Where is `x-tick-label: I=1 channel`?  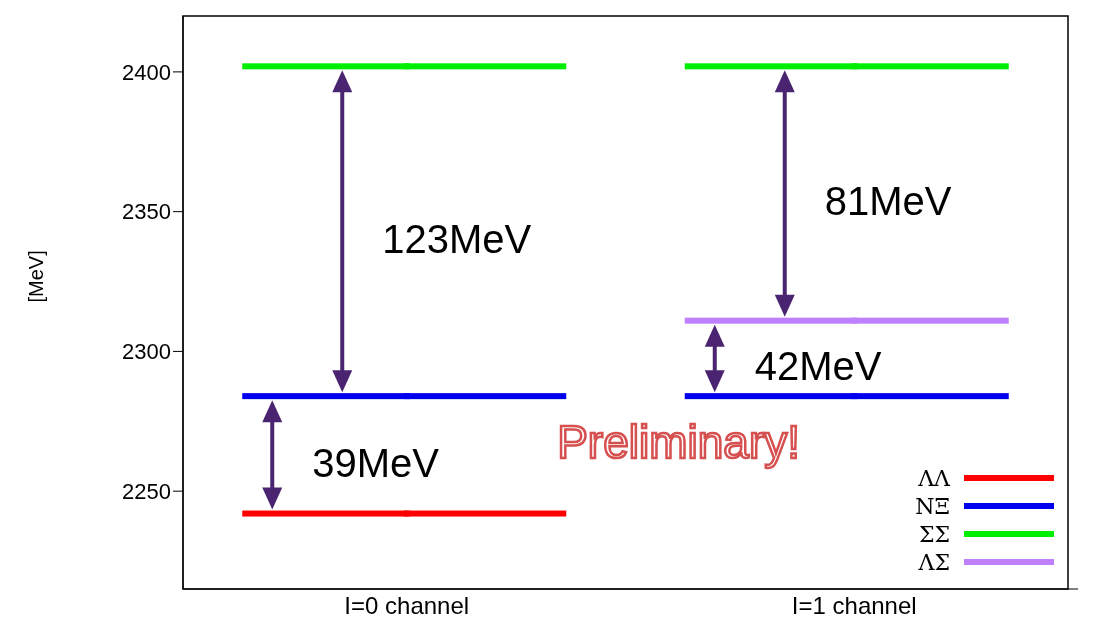 x-tick-label: I=1 channel is located at coordinates (854, 606).